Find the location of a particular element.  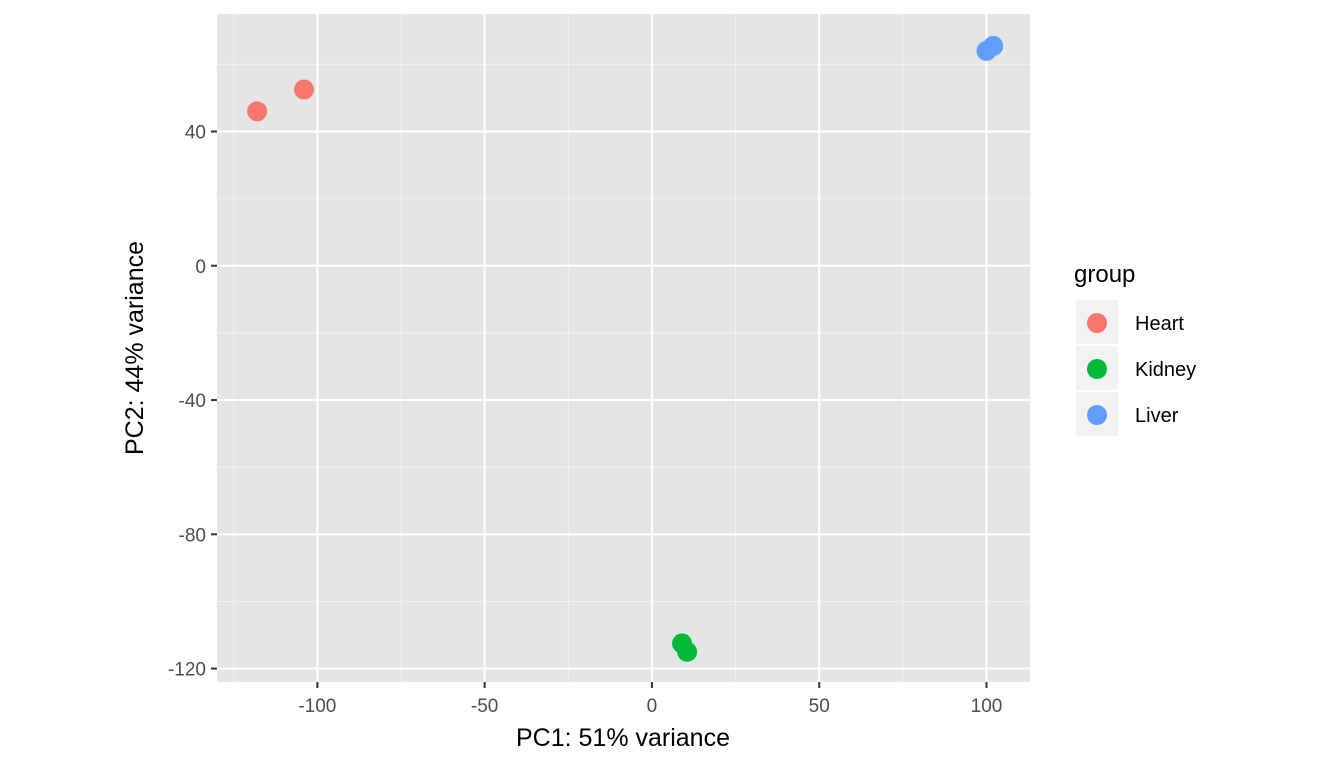

y-tick-label: -40 is located at coordinates (192, 401).